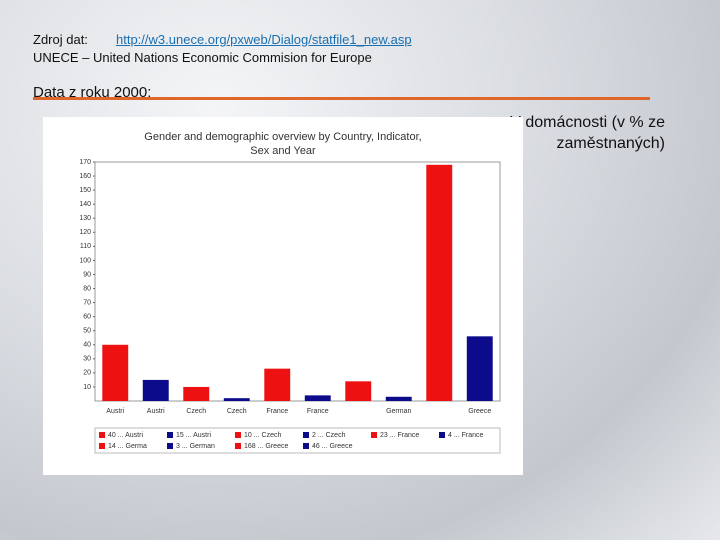  I want to click on y-tick-label: 100, so click(85, 260).